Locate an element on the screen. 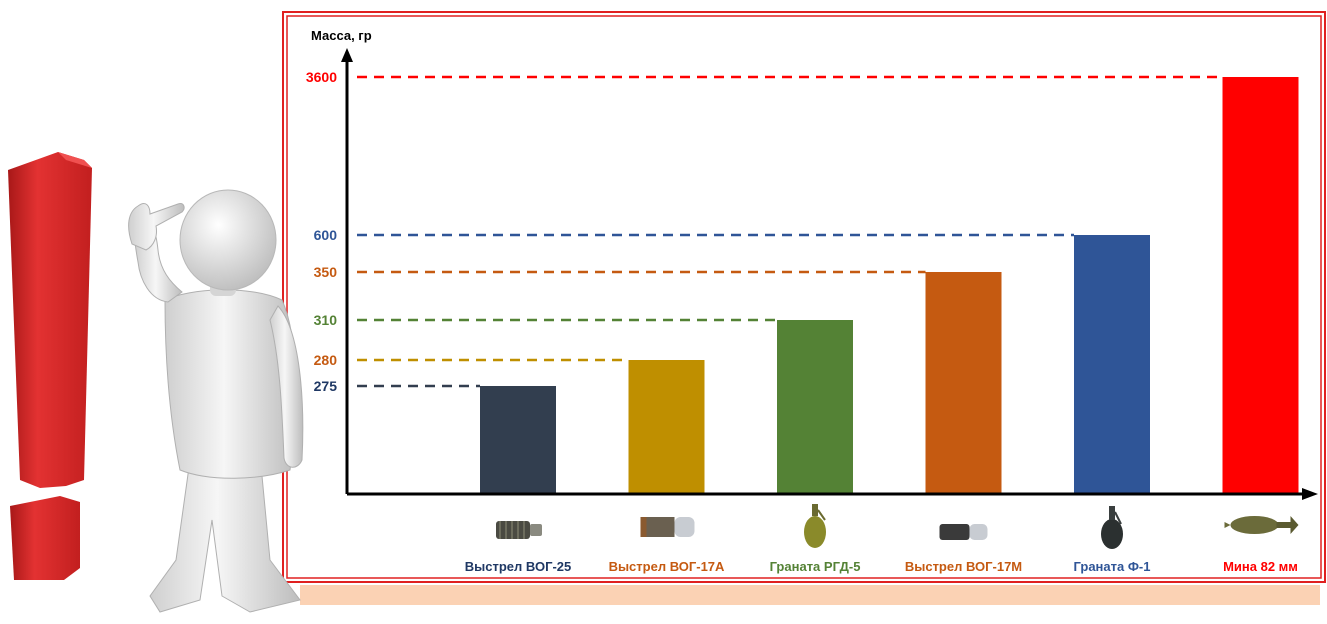  category-icons is located at coordinates (897, 526).